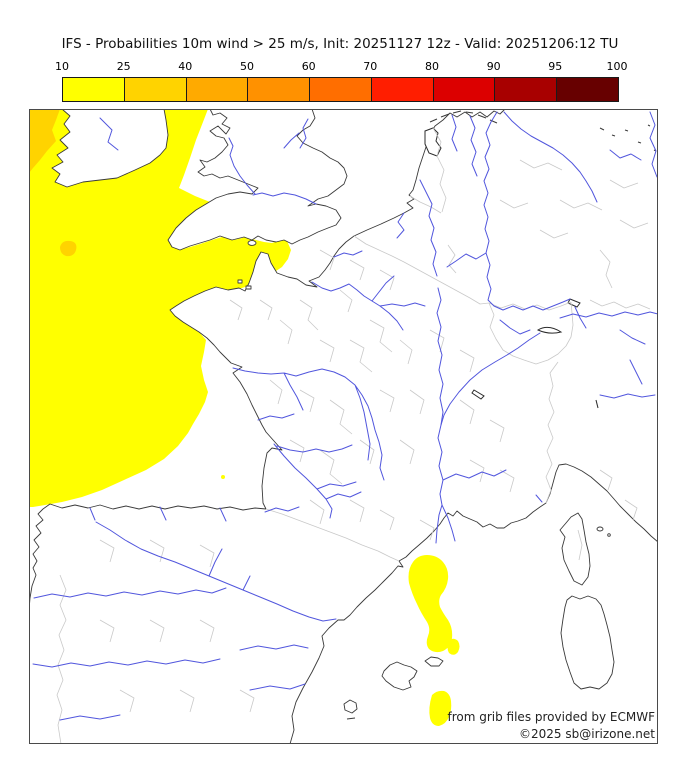  Describe the element at coordinates (551, 717) in the screenshot. I see `attribution-source: from grib files provided by ECMWF` at that location.